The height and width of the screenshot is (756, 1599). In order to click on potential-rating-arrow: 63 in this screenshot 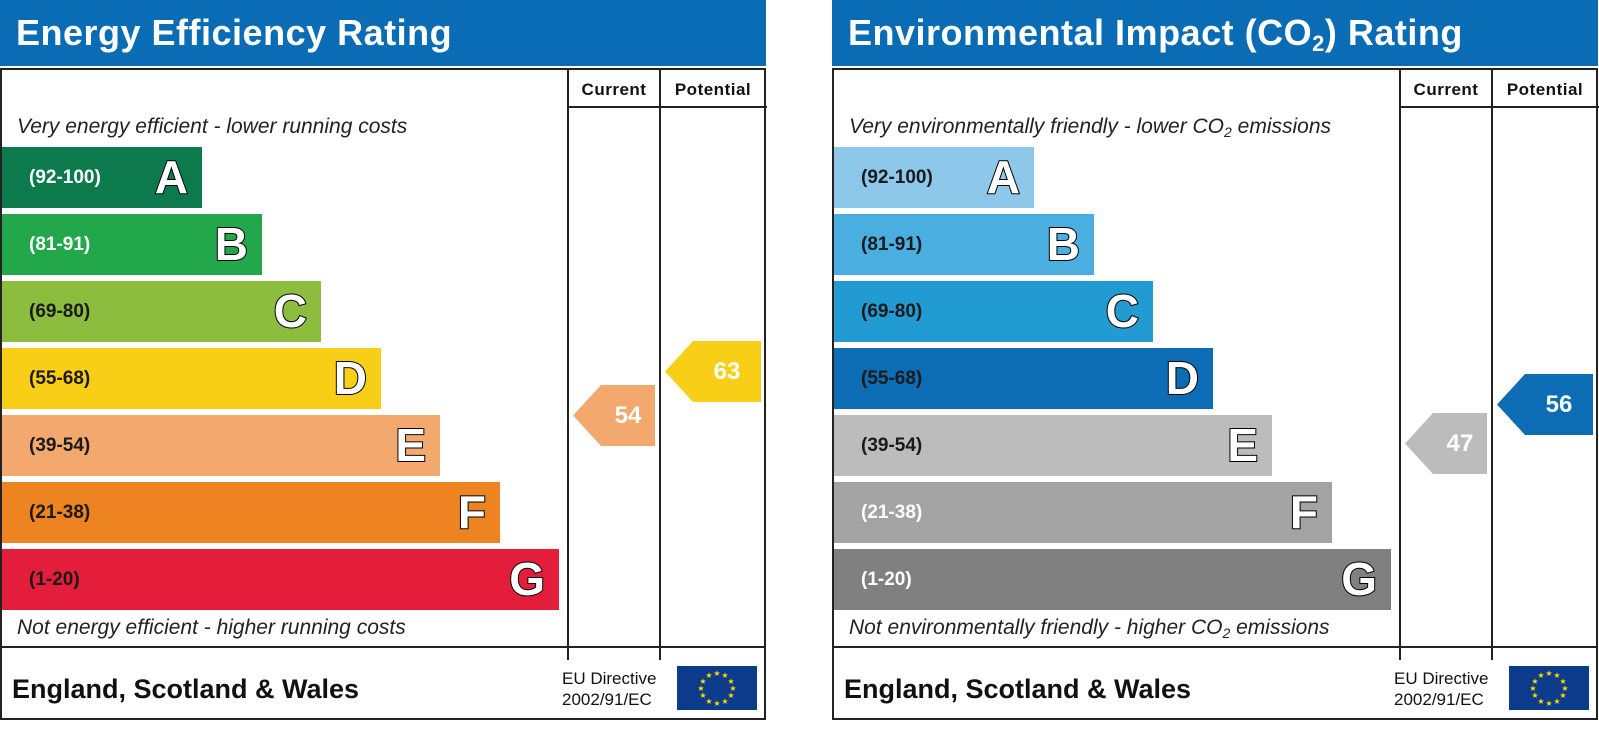, I will do `click(713, 371)`.